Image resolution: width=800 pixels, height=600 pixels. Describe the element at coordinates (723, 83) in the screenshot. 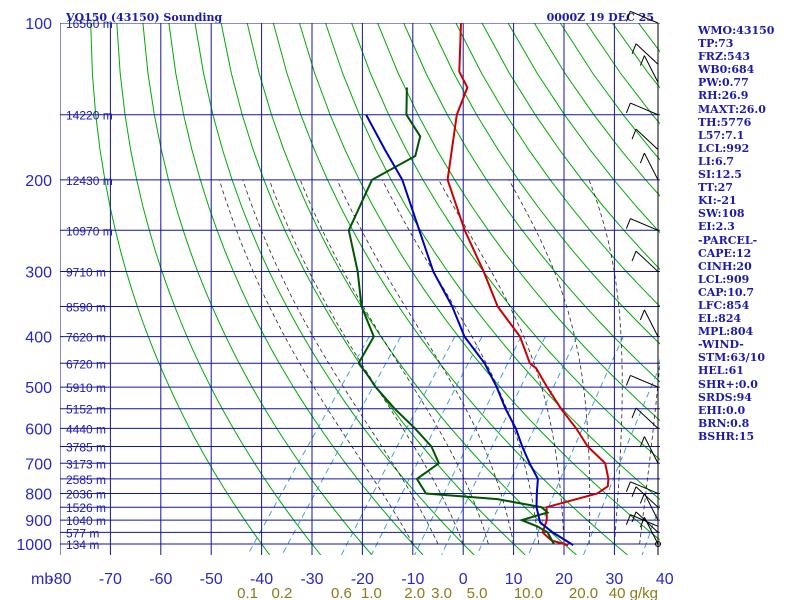

I see `index-item: PW:0.77` at that location.